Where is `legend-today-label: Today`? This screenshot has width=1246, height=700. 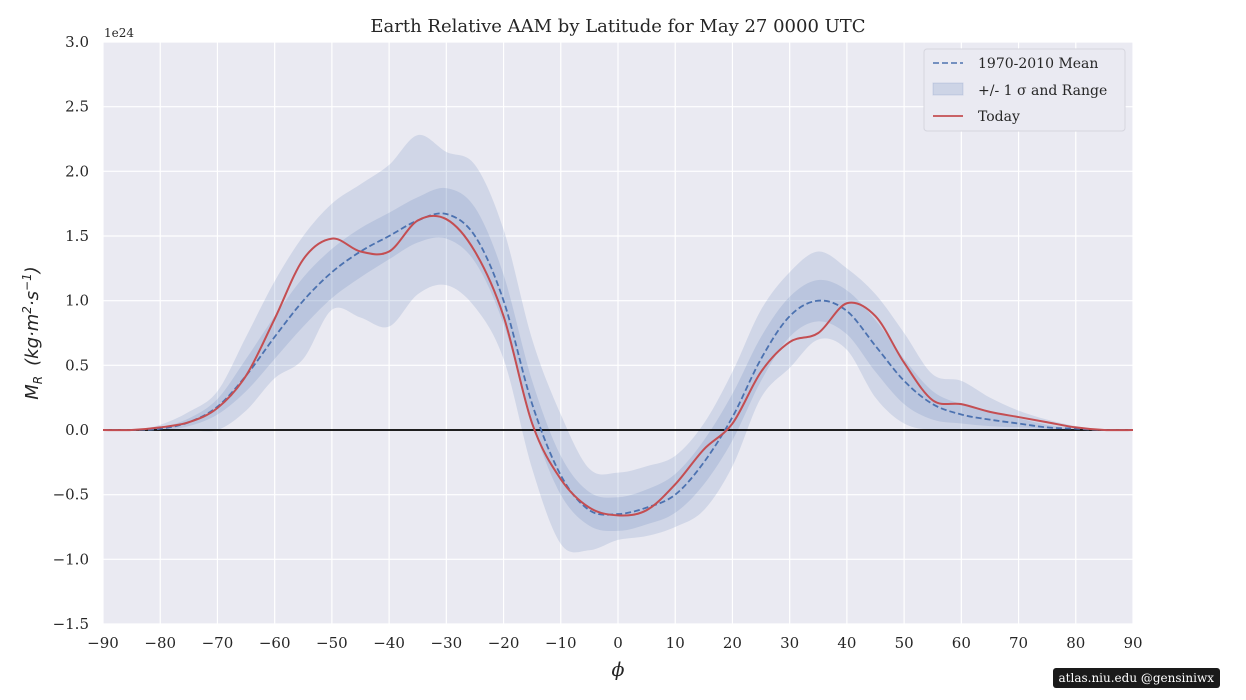 legend-today-label: Today is located at coordinates (999, 117).